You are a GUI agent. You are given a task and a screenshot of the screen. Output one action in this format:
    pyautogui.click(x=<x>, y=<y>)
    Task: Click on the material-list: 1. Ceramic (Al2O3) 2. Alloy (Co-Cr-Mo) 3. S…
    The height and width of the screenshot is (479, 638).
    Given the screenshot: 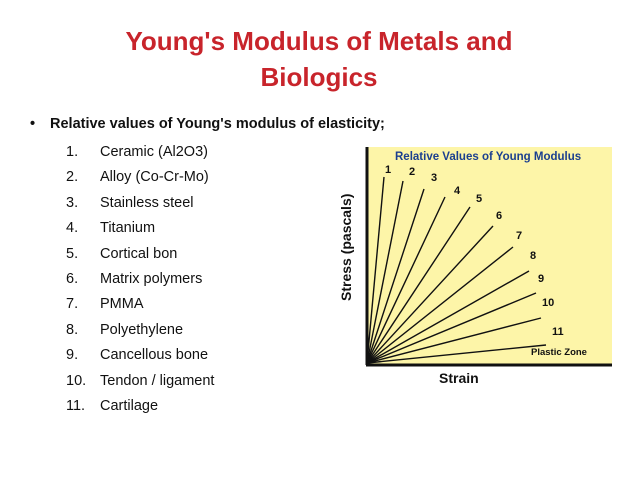 What is the action you would take?
    pyautogui.click(x=140, y=279)
    